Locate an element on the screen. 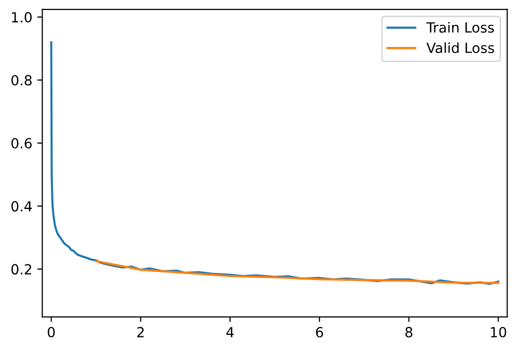  y-tick-label: 0.8 is located at coordinates (21, 80).